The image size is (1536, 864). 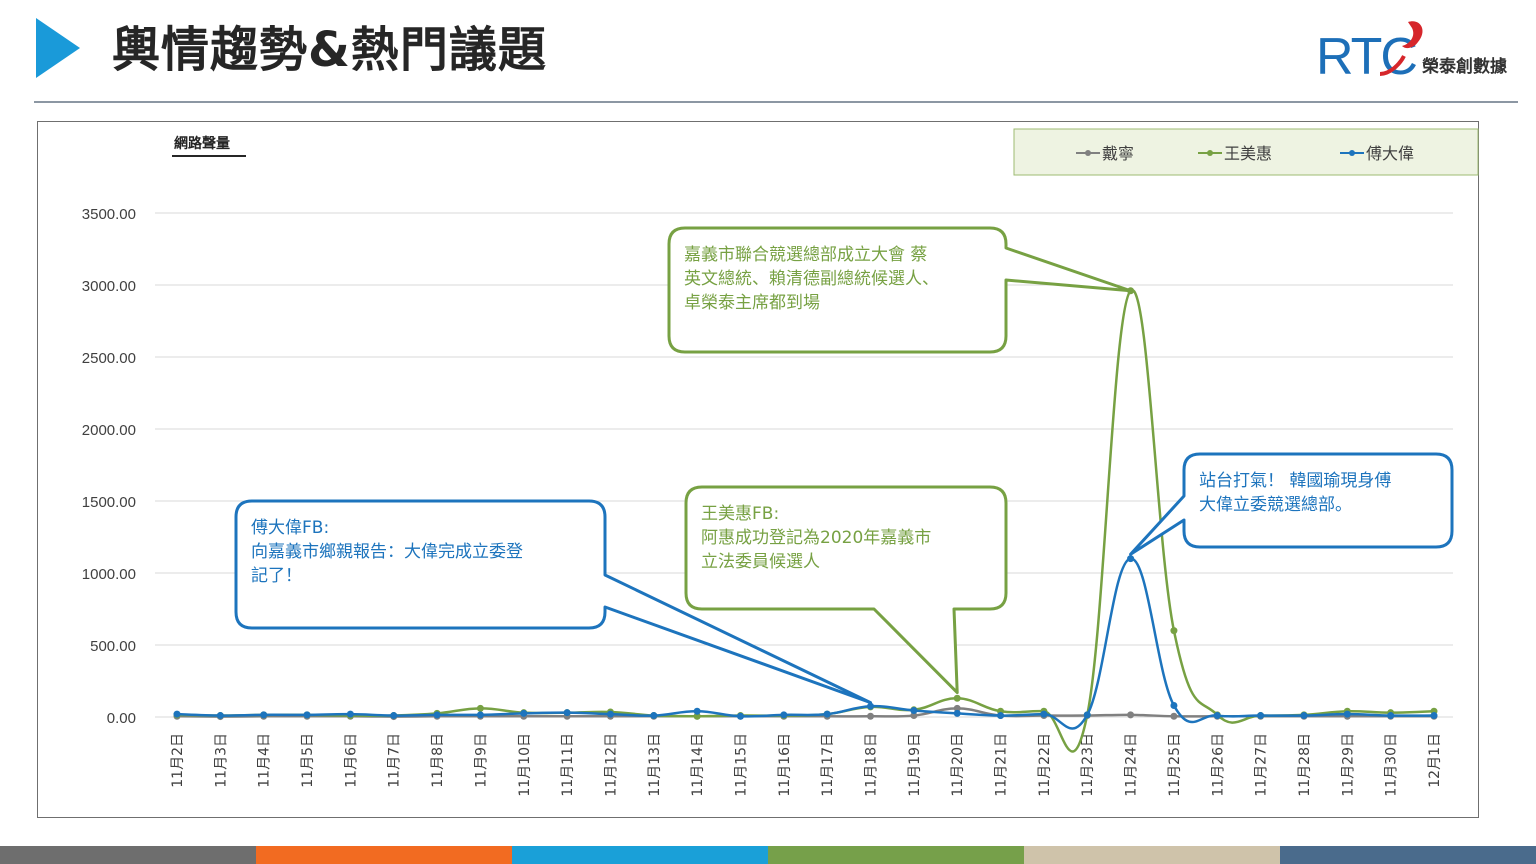 What do you see at coordinates (816, 538) in the screenshot?
I see `callout-text-line: 阿惠成功登記為2020年嘉義市` at bounding box center [816, 538].